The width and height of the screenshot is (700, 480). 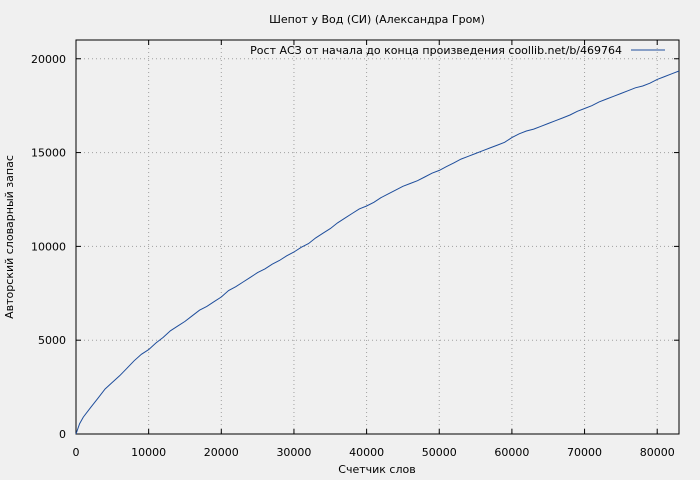 I want to click on y-tick-label: 0, so click(x=62, y=434).